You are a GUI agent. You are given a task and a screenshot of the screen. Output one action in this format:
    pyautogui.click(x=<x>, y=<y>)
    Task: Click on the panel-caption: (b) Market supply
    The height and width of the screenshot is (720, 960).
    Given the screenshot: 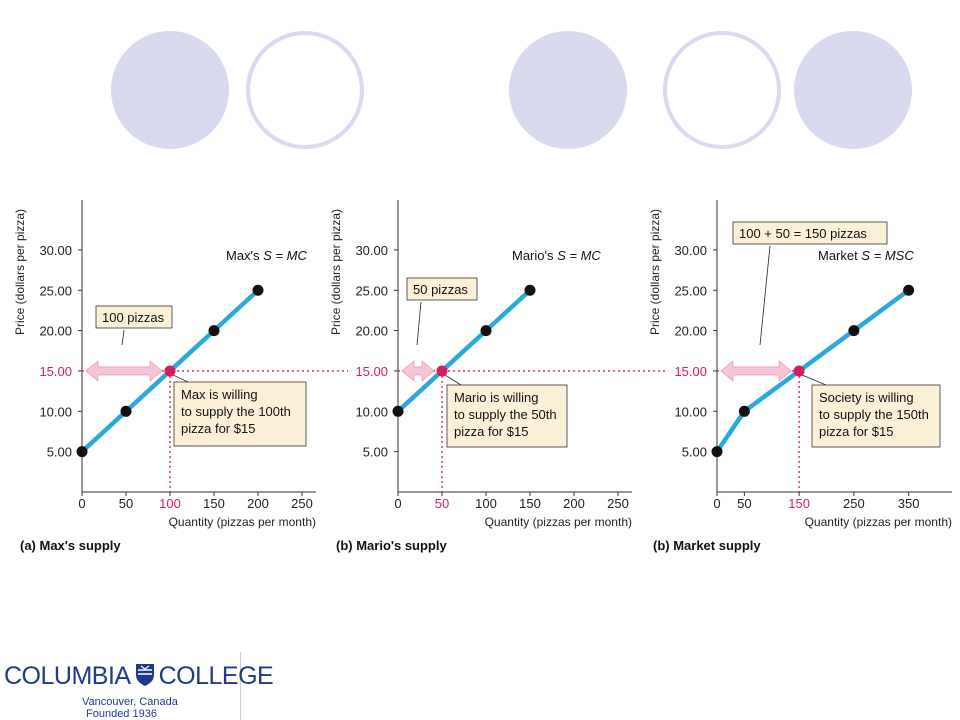 What is the action you would take?
    pyautogui.click(x=707, y=545)
    